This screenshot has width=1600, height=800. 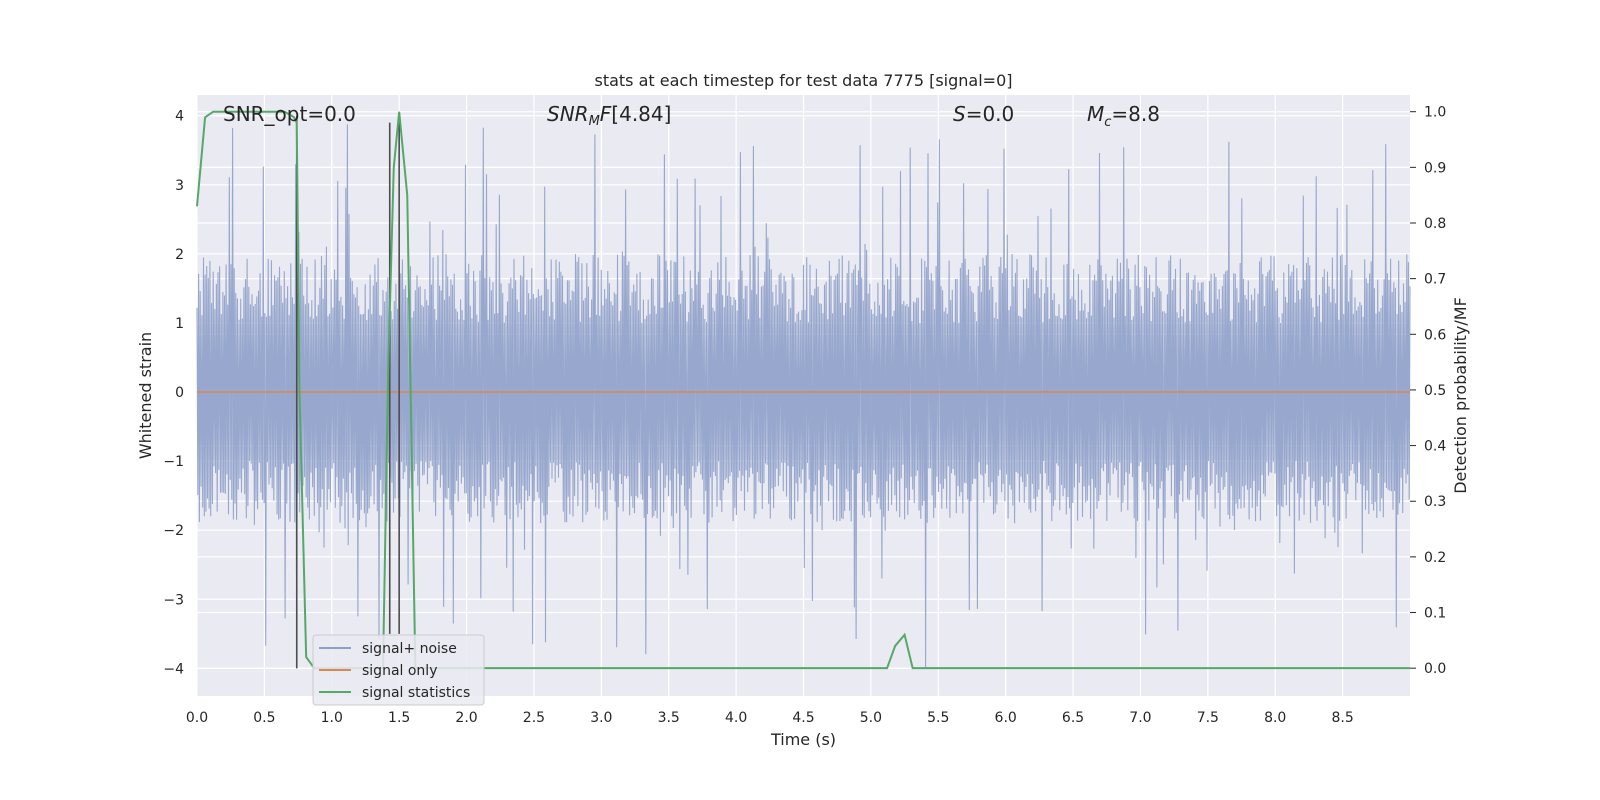 I want to click on y2-axis-ticks: 1.0 0.9 0.8 0.7 0.6 0.5 0.4 0.3 0.2 0.1 0.0, so click(x=1428, y=391).